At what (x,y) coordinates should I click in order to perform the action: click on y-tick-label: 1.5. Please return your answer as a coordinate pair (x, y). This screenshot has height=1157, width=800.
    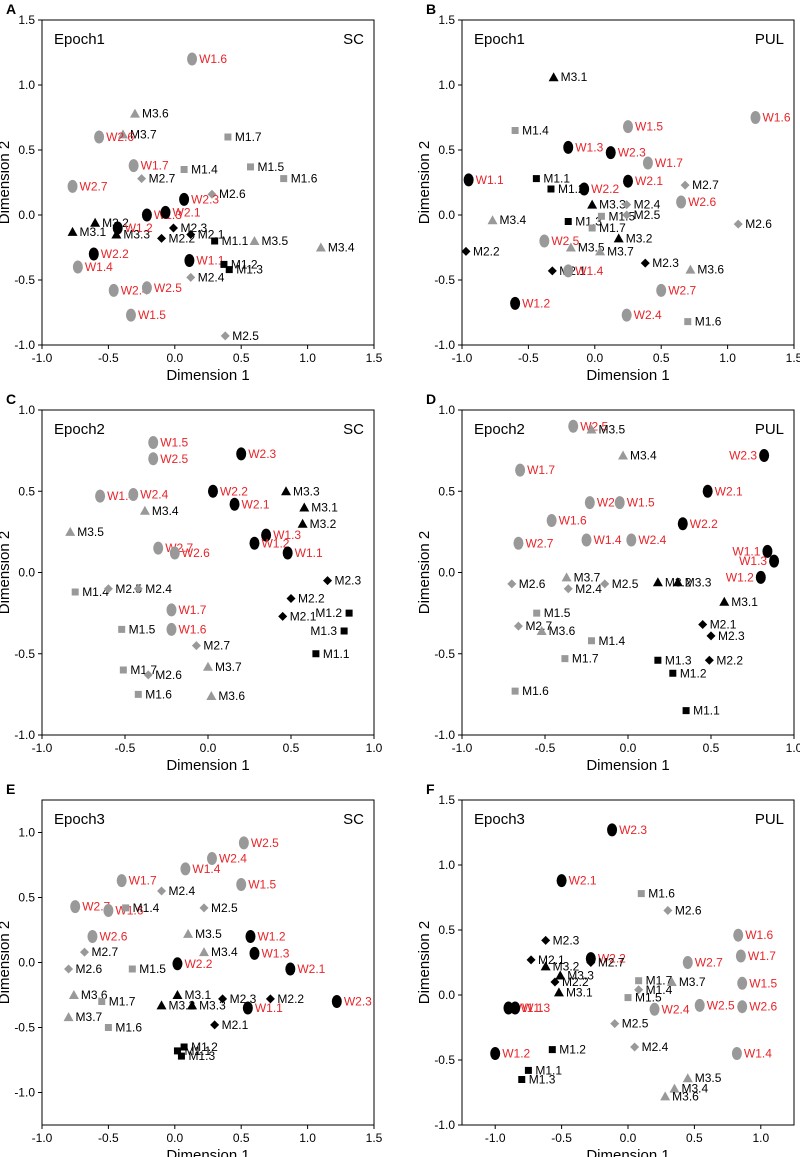
    Looking at the image, I should click on (446, 800).